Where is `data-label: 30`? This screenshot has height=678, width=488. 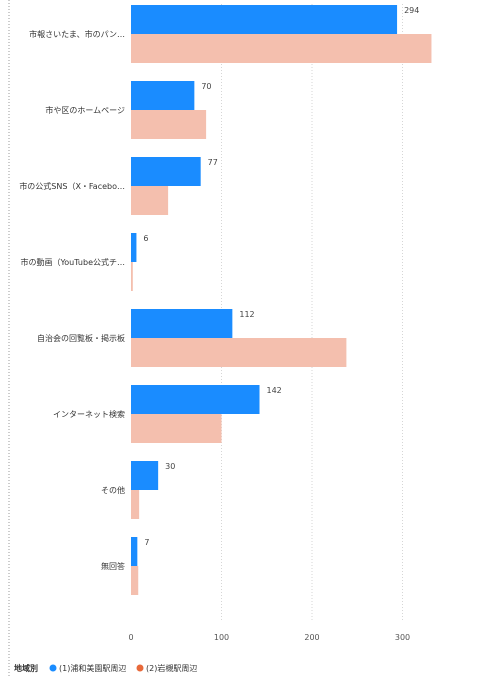
data-label: 30 is located at coordinates (170, 466).